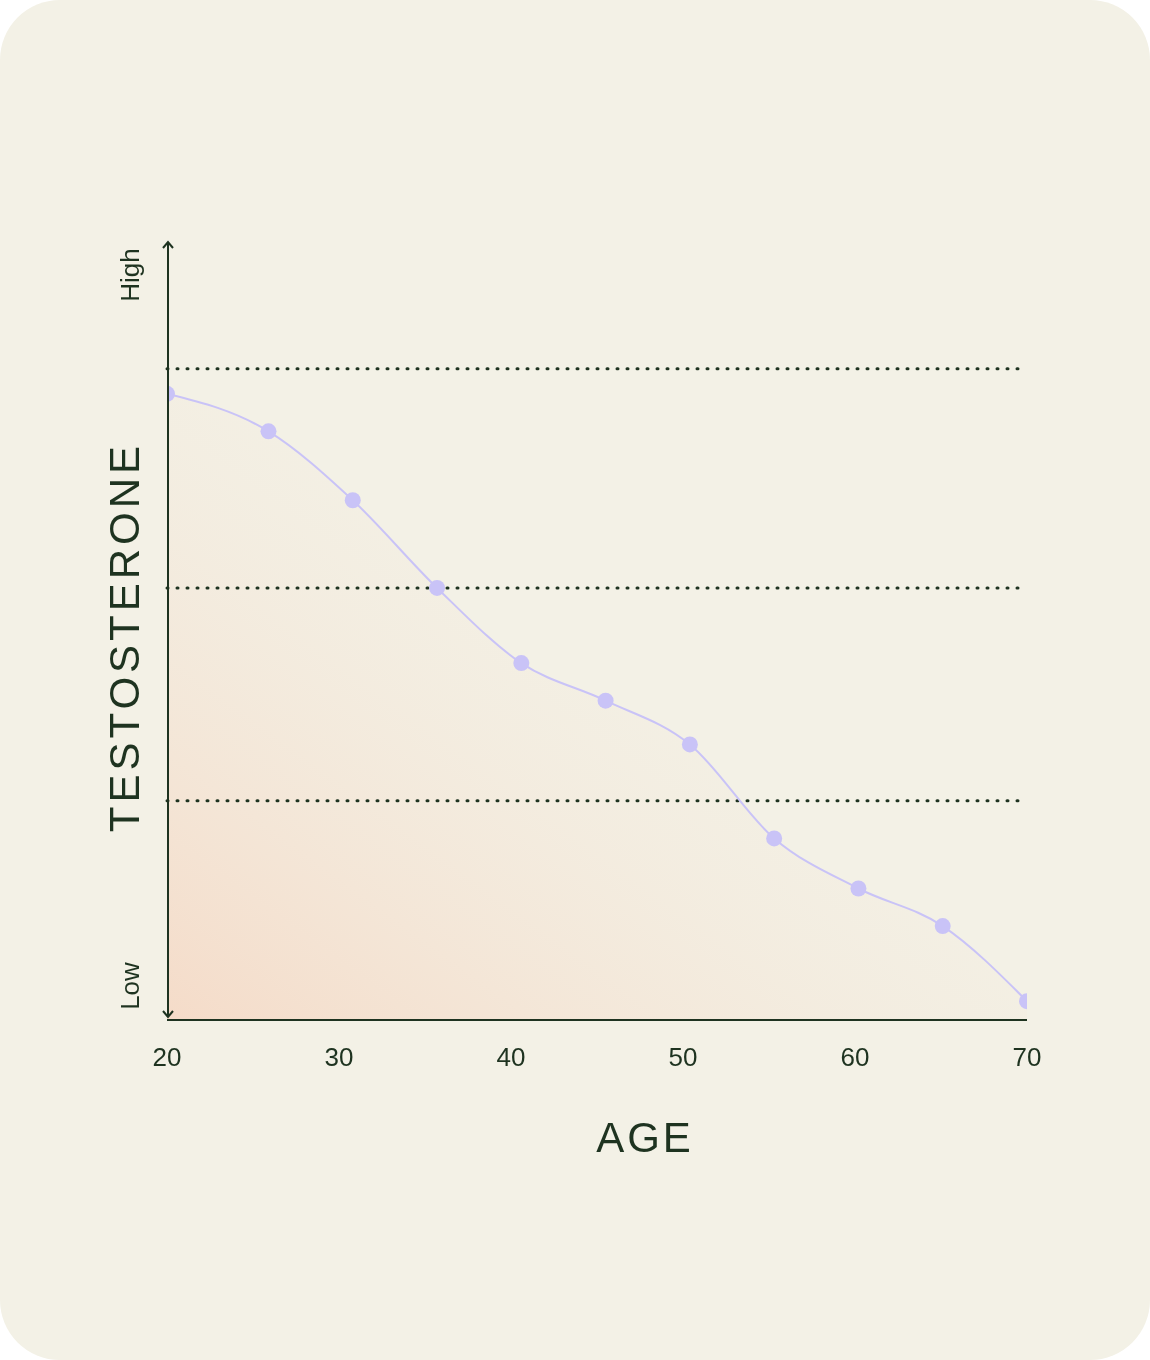  I want to click on x-tick-label: 60, so click(855, 1057).